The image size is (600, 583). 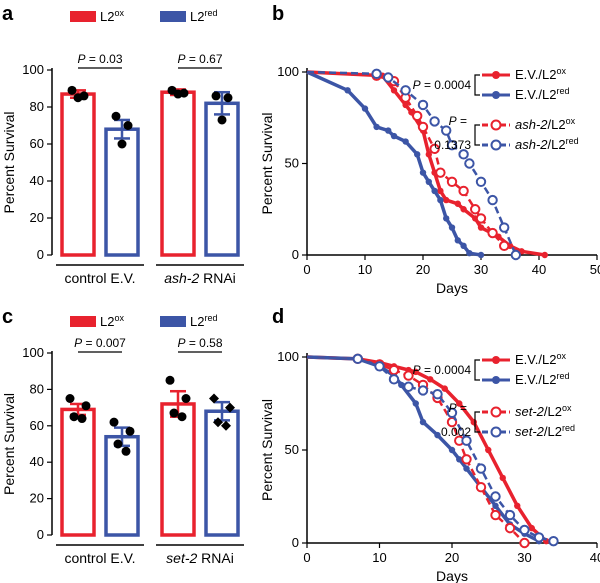 What do you see at coordinates (173, 321) in the screenshot?
I see `legend-swatch-red` at bounding box center [173, 321].